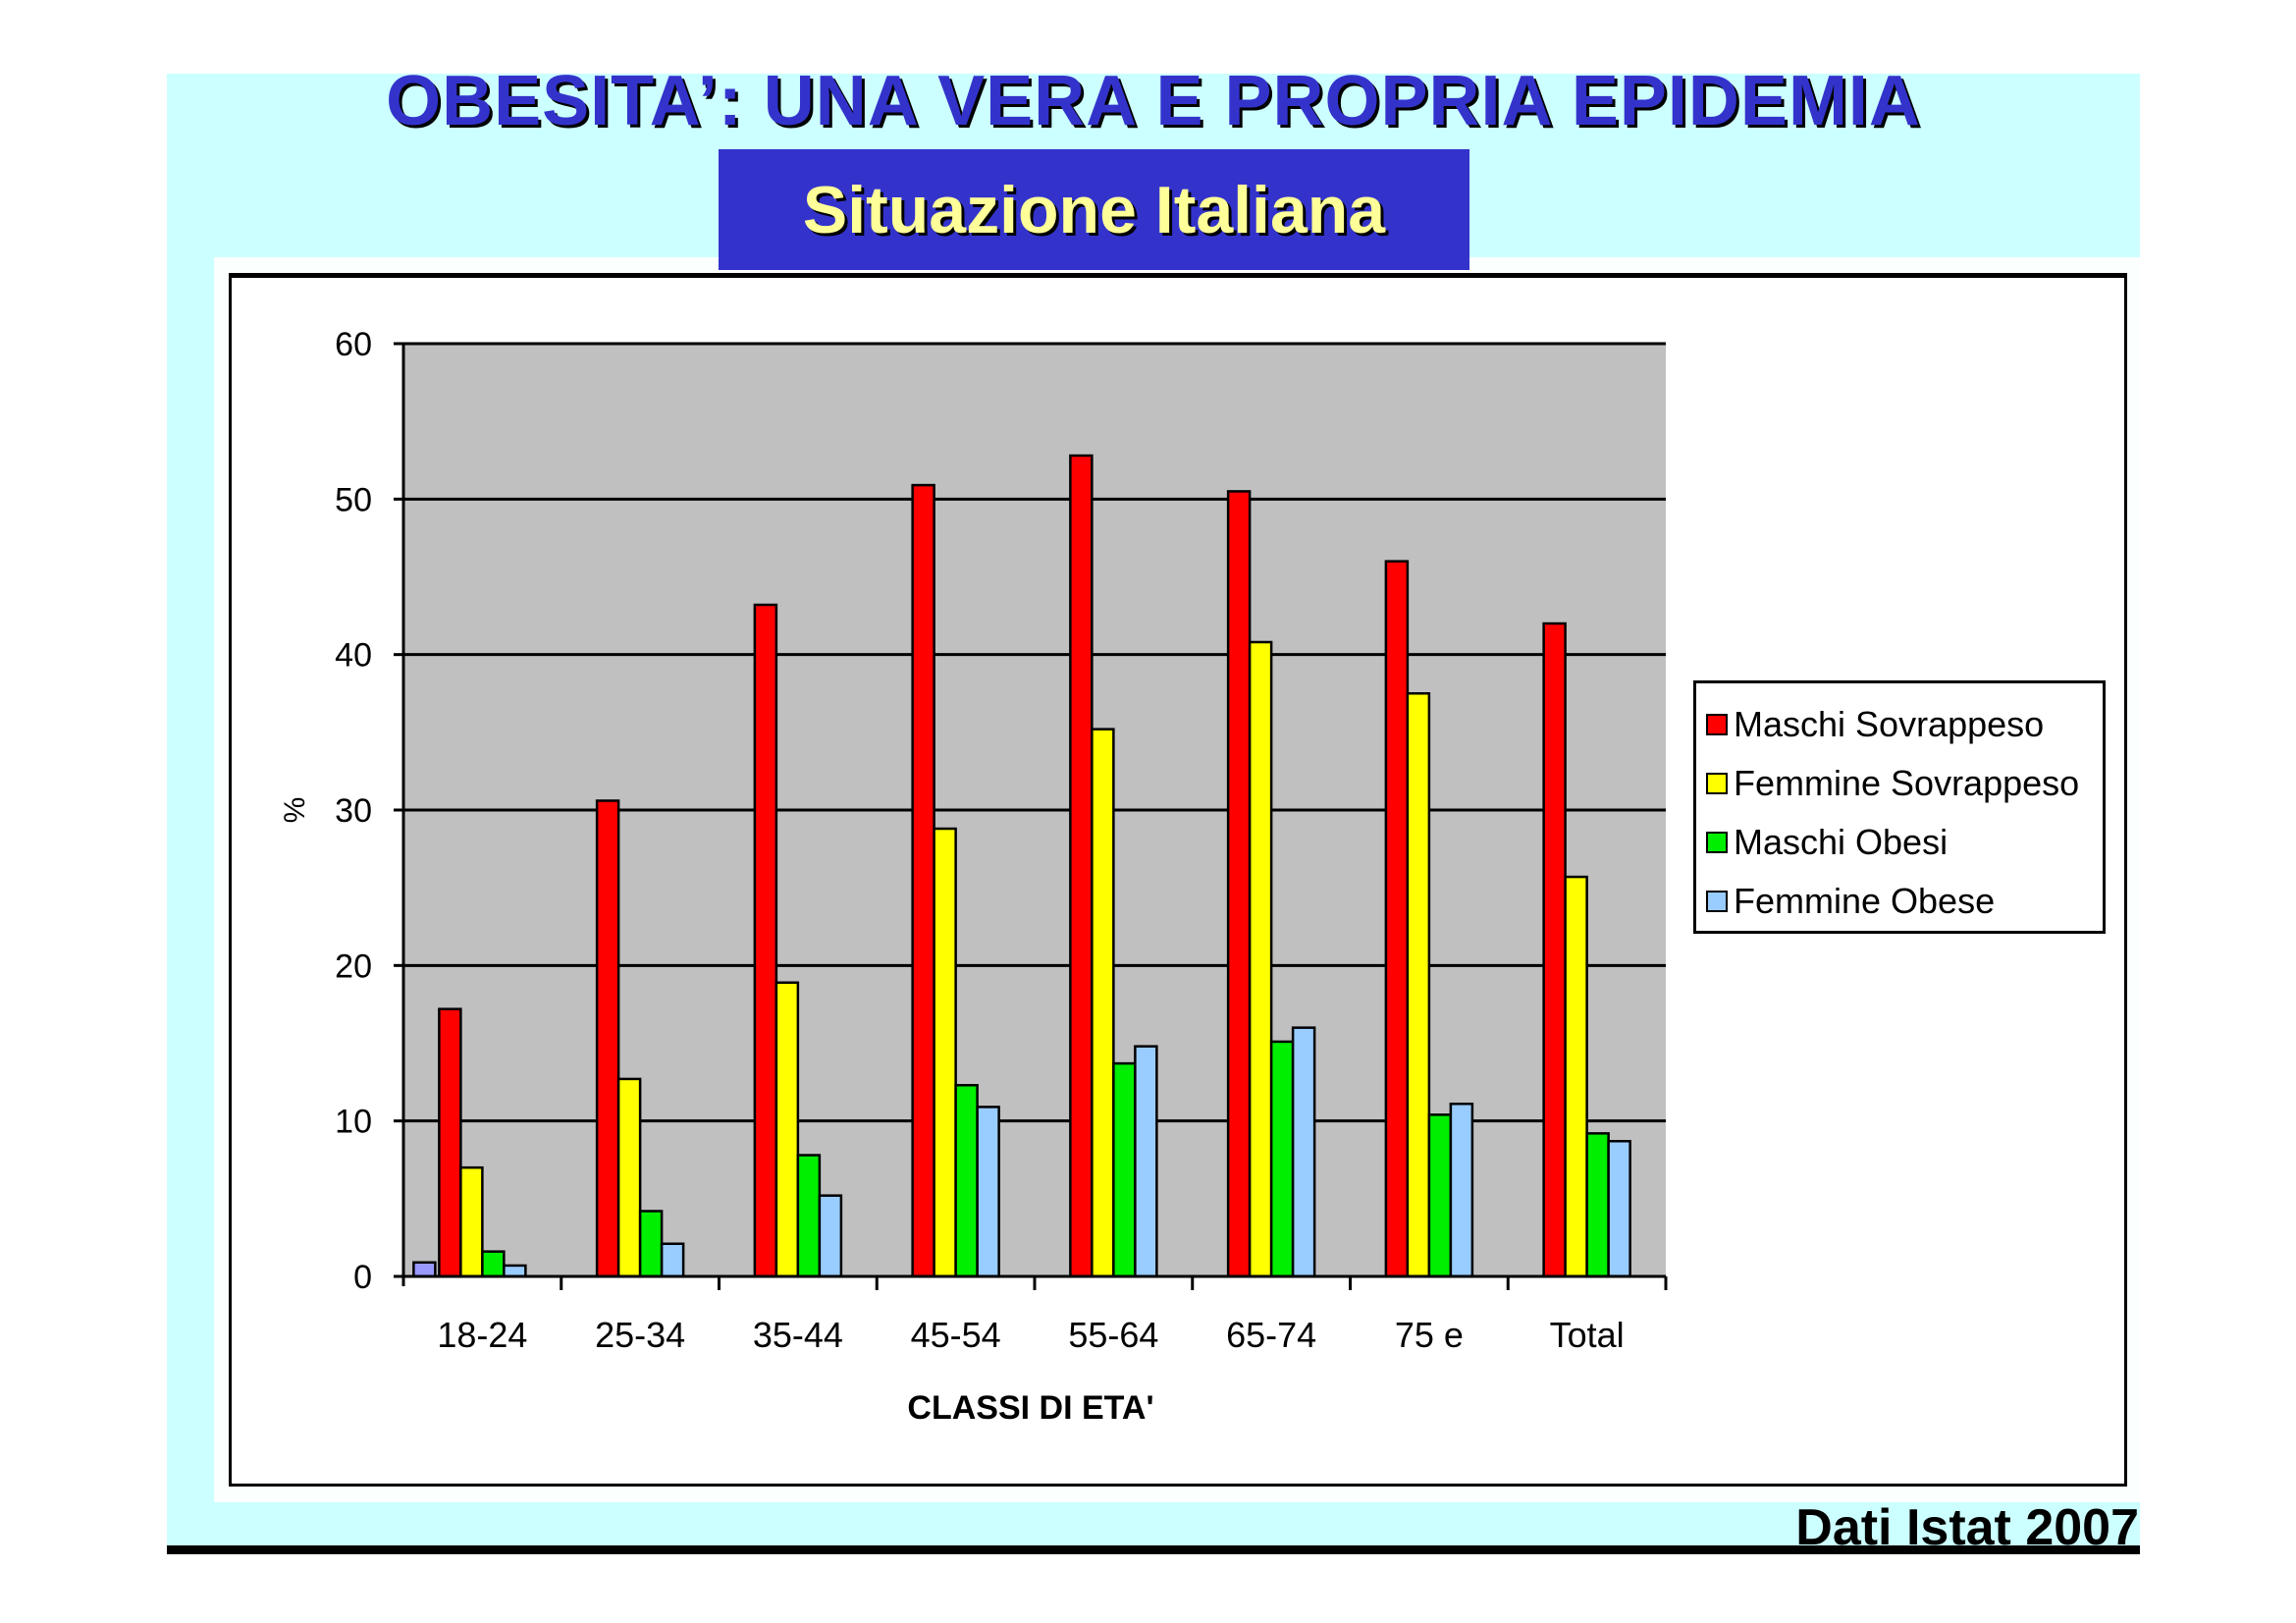 This screenshot has width=2296, height=1623. I want to click on legend-item: Femmine Obese, so click(1899, 901).